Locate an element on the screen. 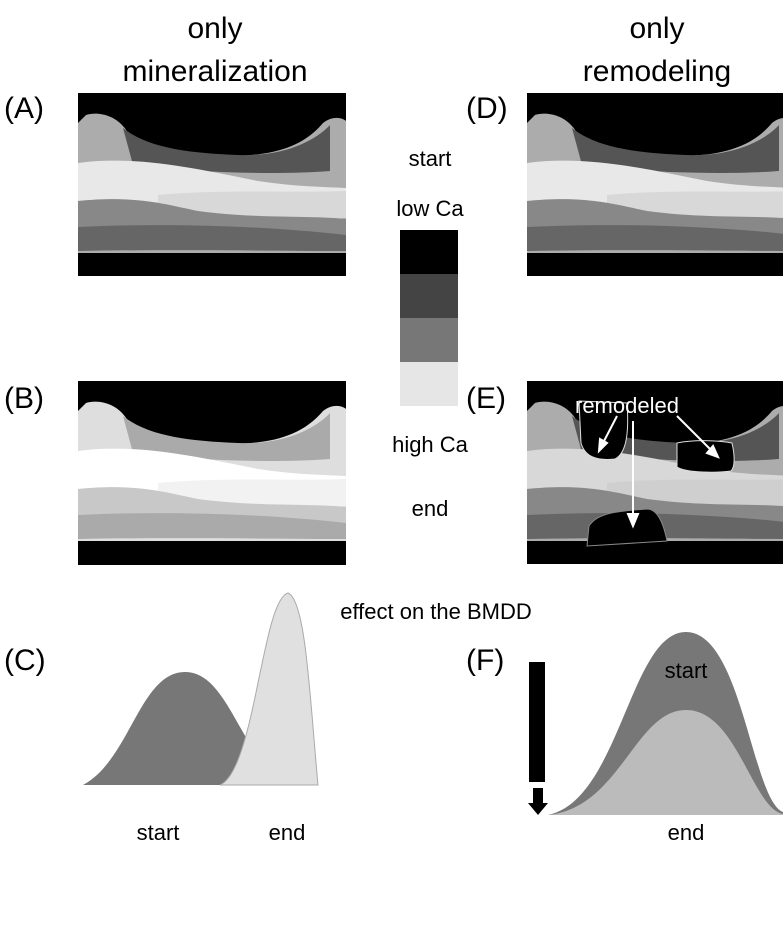 This screenshot has height=933, width=783. plot-c is located at coordinates (201, 689).